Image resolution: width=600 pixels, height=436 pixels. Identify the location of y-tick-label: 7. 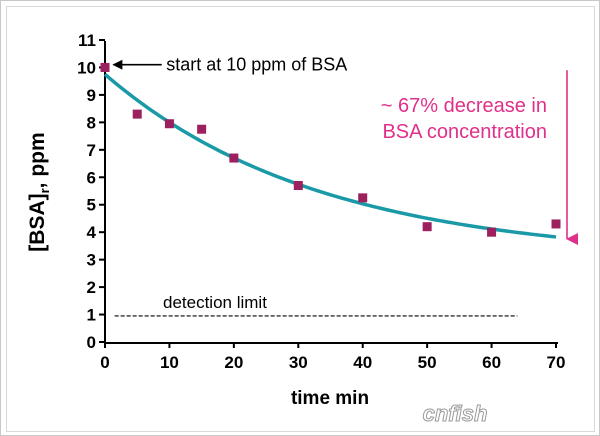
(91, 150).